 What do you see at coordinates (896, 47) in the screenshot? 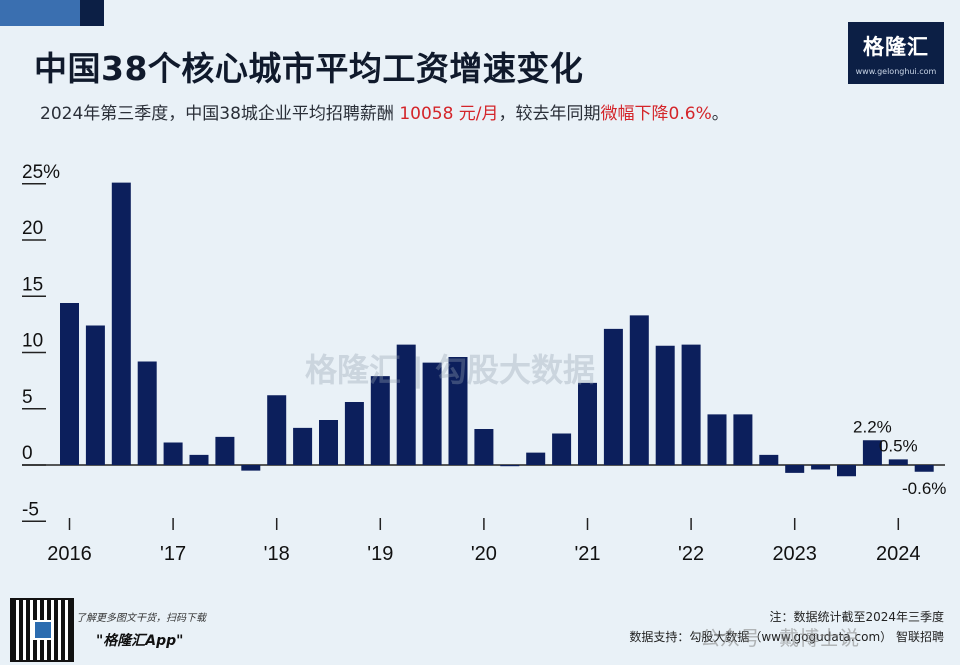
I see `logo-name: 格隆汇` at bounding box center [896, 47].